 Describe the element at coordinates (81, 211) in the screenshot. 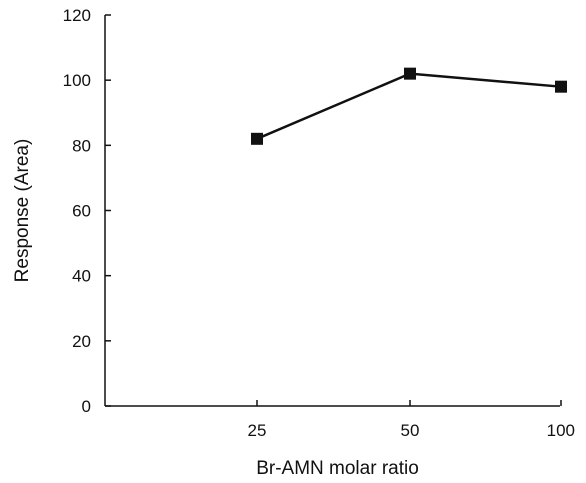

I see `y-tick-label: 60` at that location.